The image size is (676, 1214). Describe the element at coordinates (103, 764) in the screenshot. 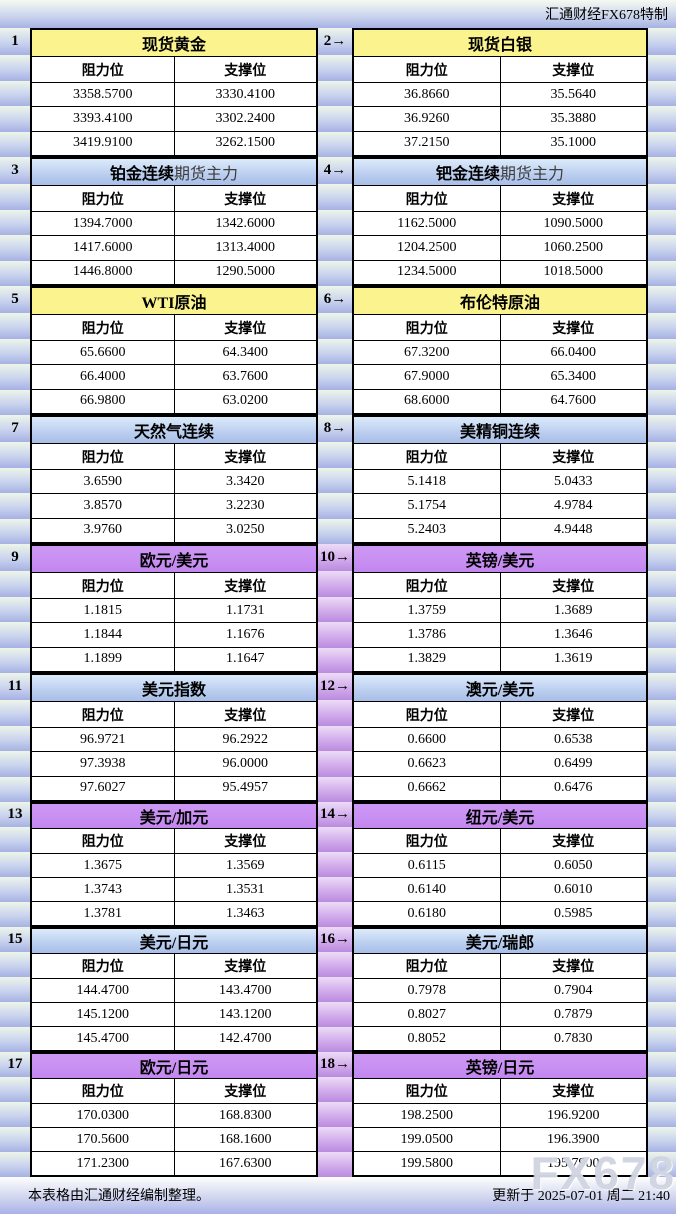

I see `resistance-value: 97.3938` at that location.